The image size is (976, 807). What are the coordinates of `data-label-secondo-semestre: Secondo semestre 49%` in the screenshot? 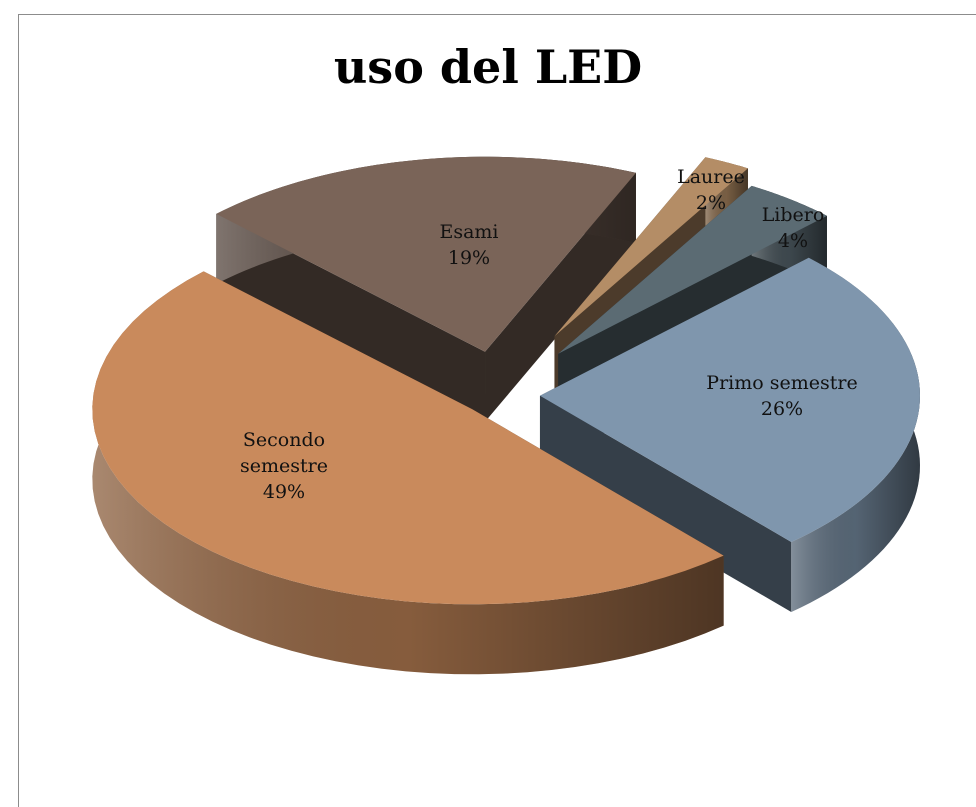 It's located at (284, 466).